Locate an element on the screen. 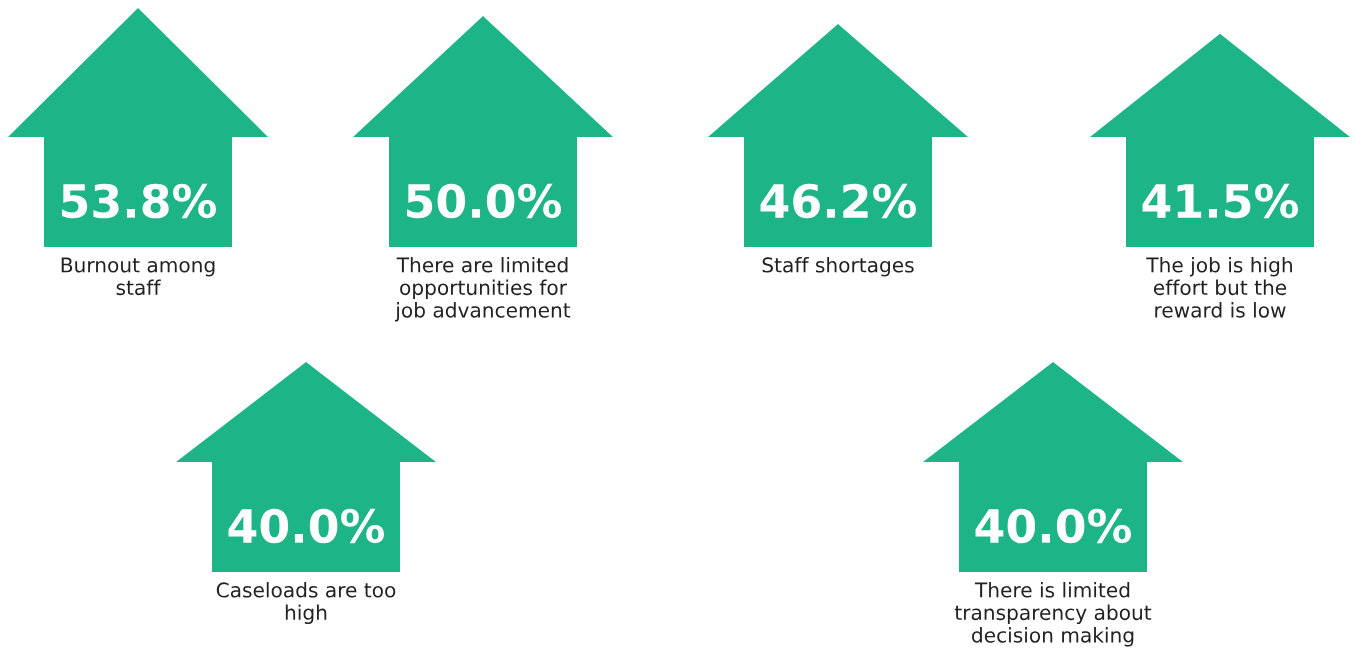 This screenshot has height=668, width=1356. data-label: 41.5% is located at coordinates (1220, 201).